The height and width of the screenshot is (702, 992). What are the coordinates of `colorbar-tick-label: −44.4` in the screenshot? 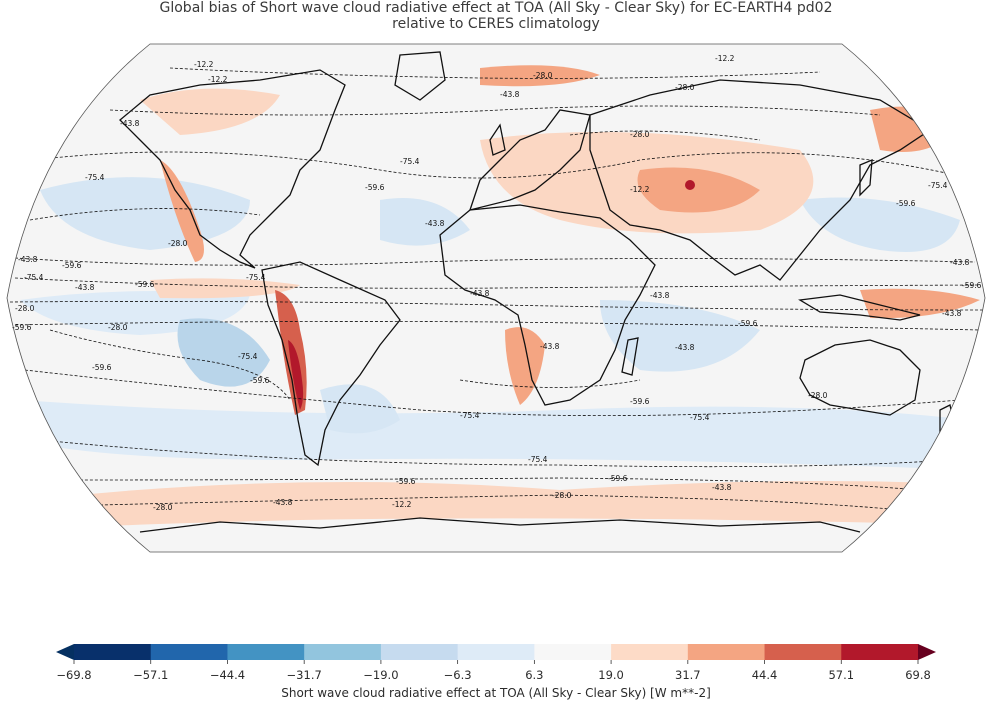 It's located at (227, 675).